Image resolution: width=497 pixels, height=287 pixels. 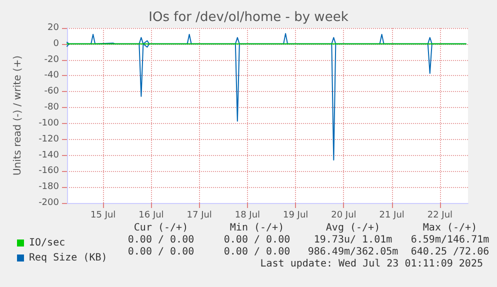 What do you see at coordinates (68, 258) in the screenshot?
I see `legend-label: Req Size (KB)` at bounding box center [68, 258].